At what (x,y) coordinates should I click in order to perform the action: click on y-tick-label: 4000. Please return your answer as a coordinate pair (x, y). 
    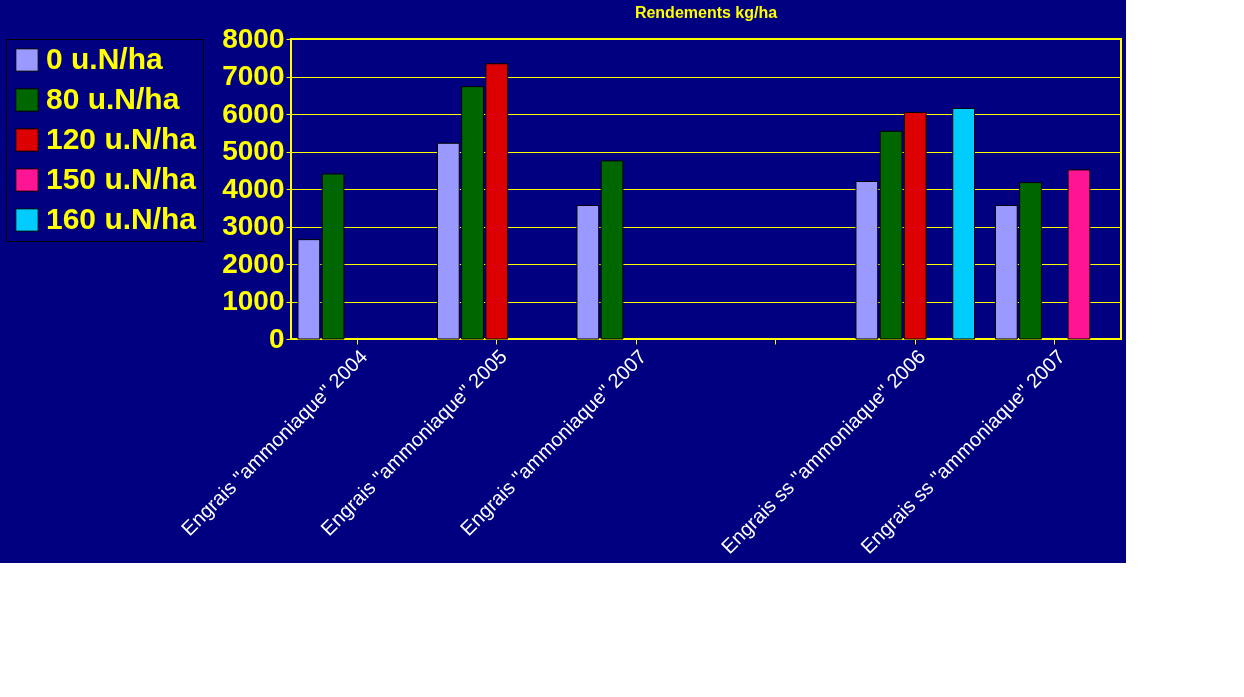
    Looking at the image, I should click on (253, 188).